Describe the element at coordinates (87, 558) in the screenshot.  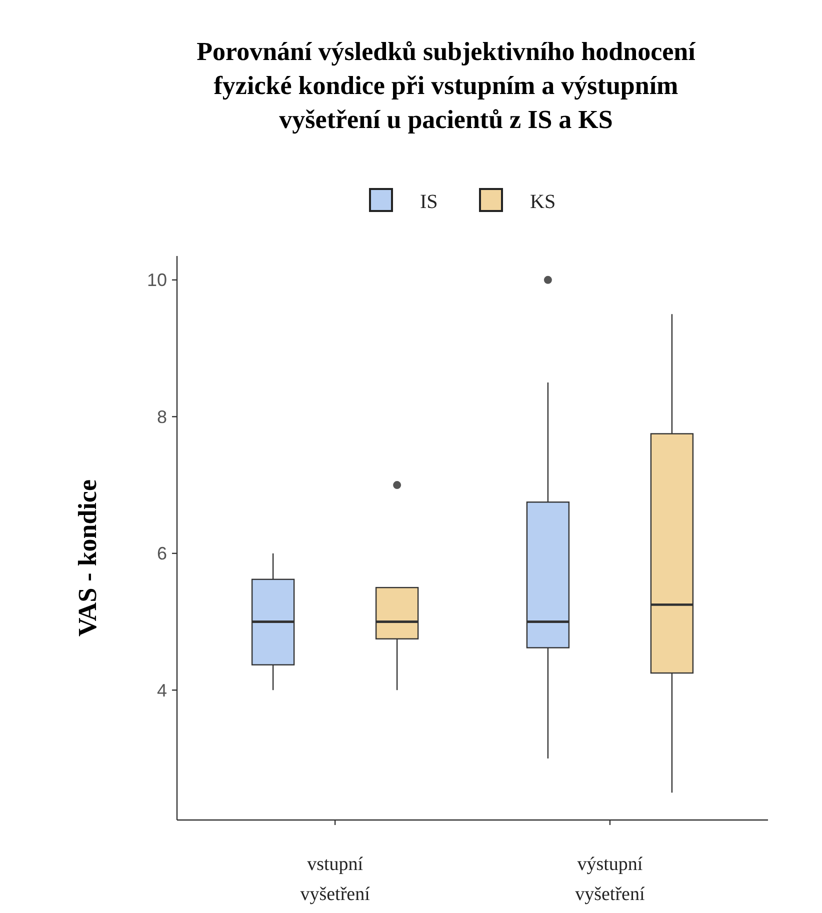
I see `y-axis-title: VAS - kondice` at that location.